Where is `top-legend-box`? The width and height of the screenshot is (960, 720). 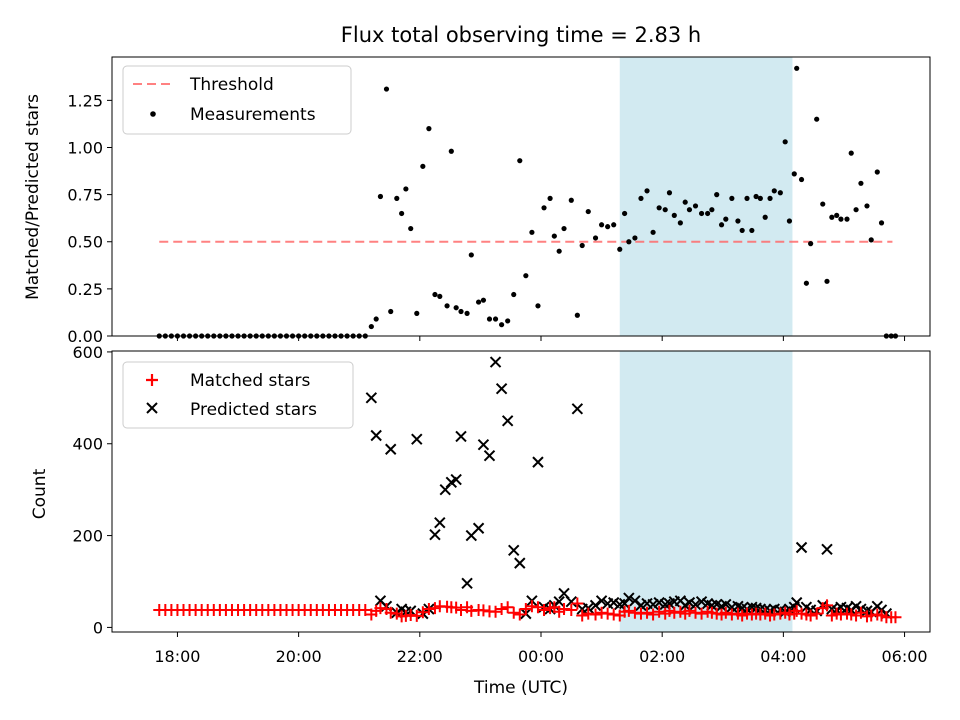 top-legend-box is located at coordinates (237, 100).